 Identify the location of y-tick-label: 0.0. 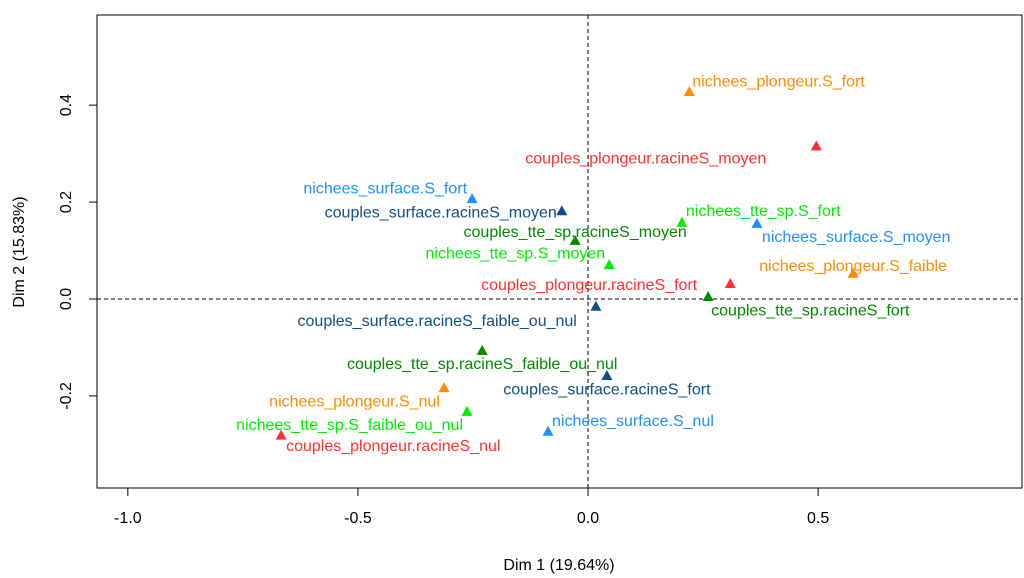
(66, 299).